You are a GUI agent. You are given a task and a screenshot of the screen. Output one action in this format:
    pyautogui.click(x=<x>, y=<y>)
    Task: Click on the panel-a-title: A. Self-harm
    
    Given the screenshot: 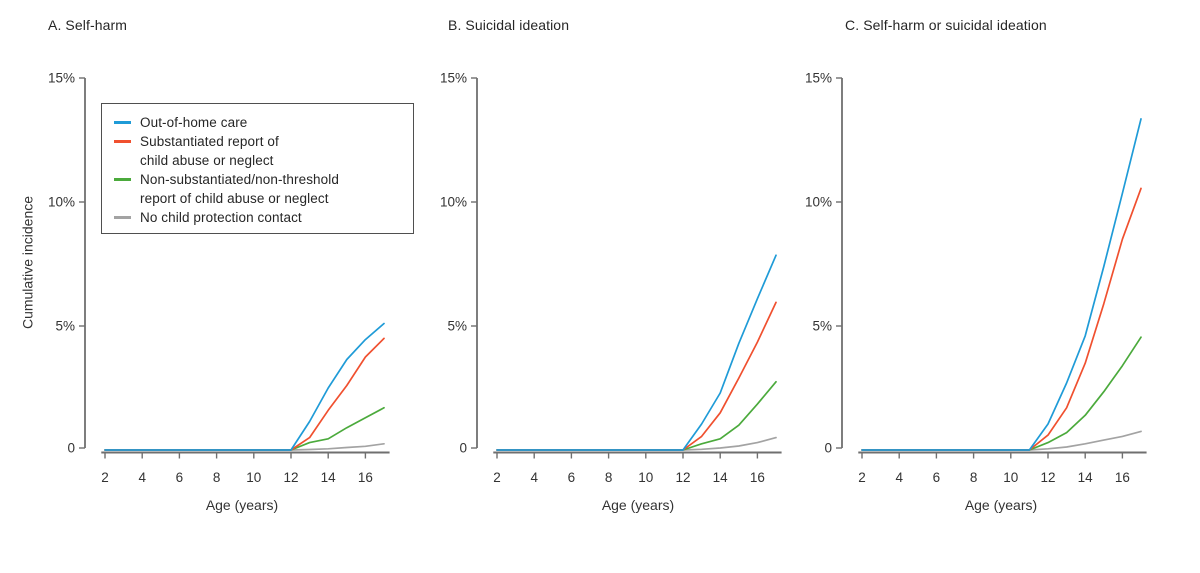 What is the action you would take?
    pyautogui.click(x=87, y=25)
    